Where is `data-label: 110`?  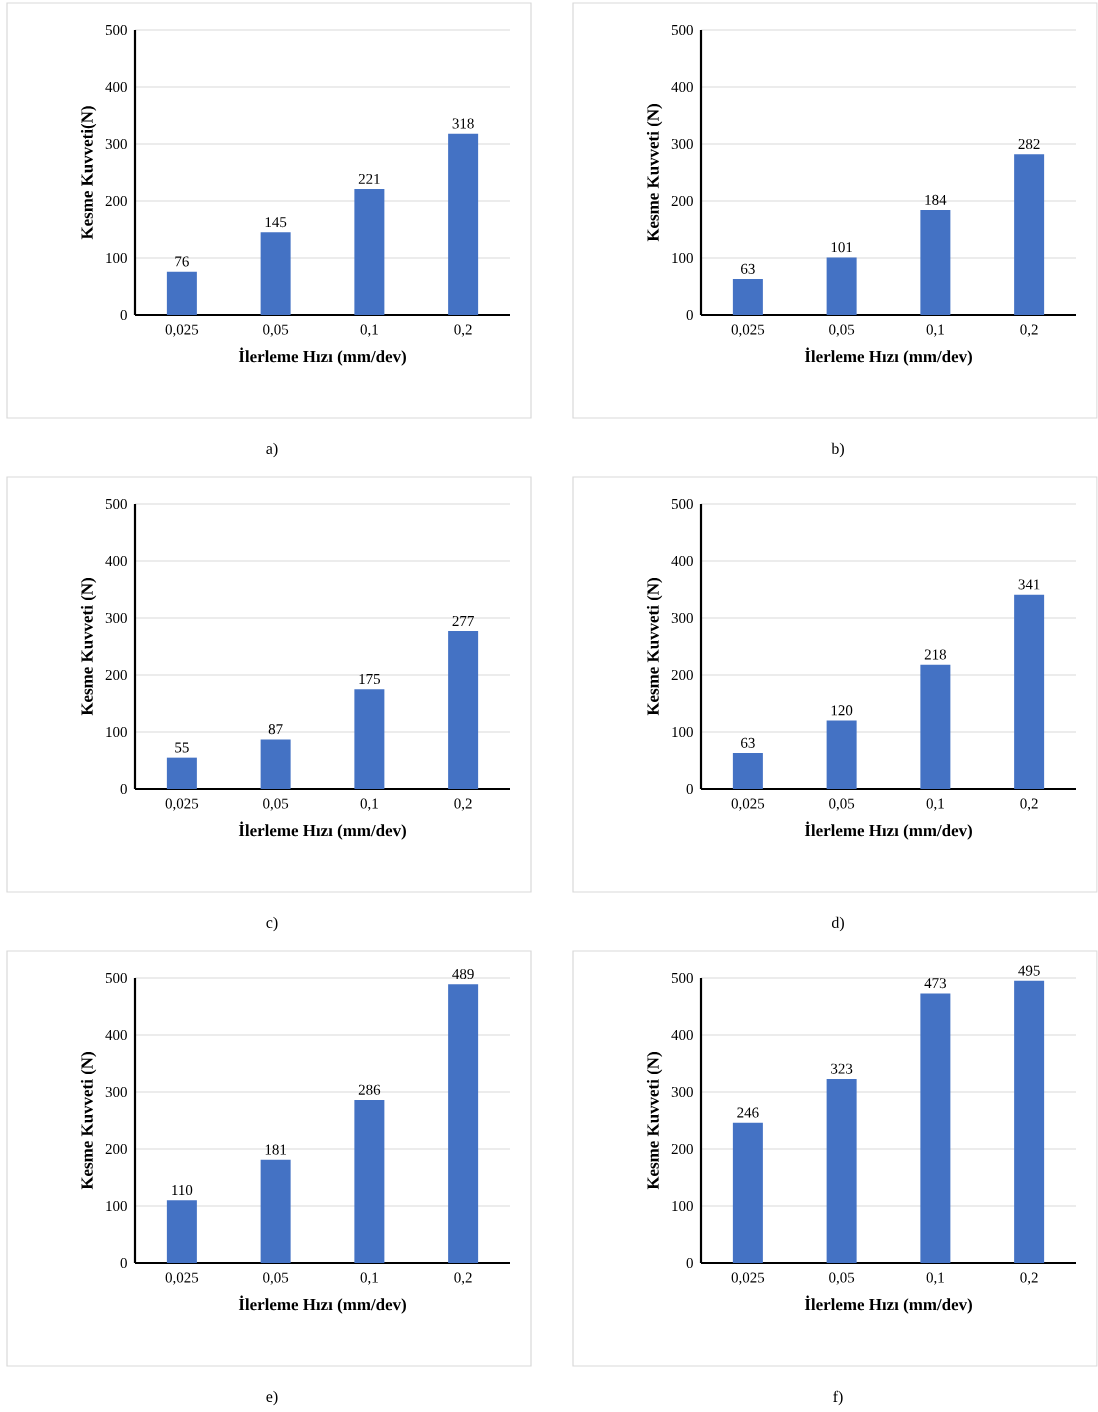 data-label: 110 is located at coordinates (182, 1190).